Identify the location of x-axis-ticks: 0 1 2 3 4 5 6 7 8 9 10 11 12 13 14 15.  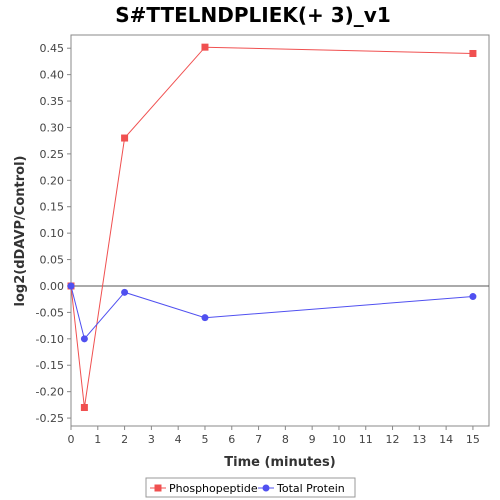
(274, 436).